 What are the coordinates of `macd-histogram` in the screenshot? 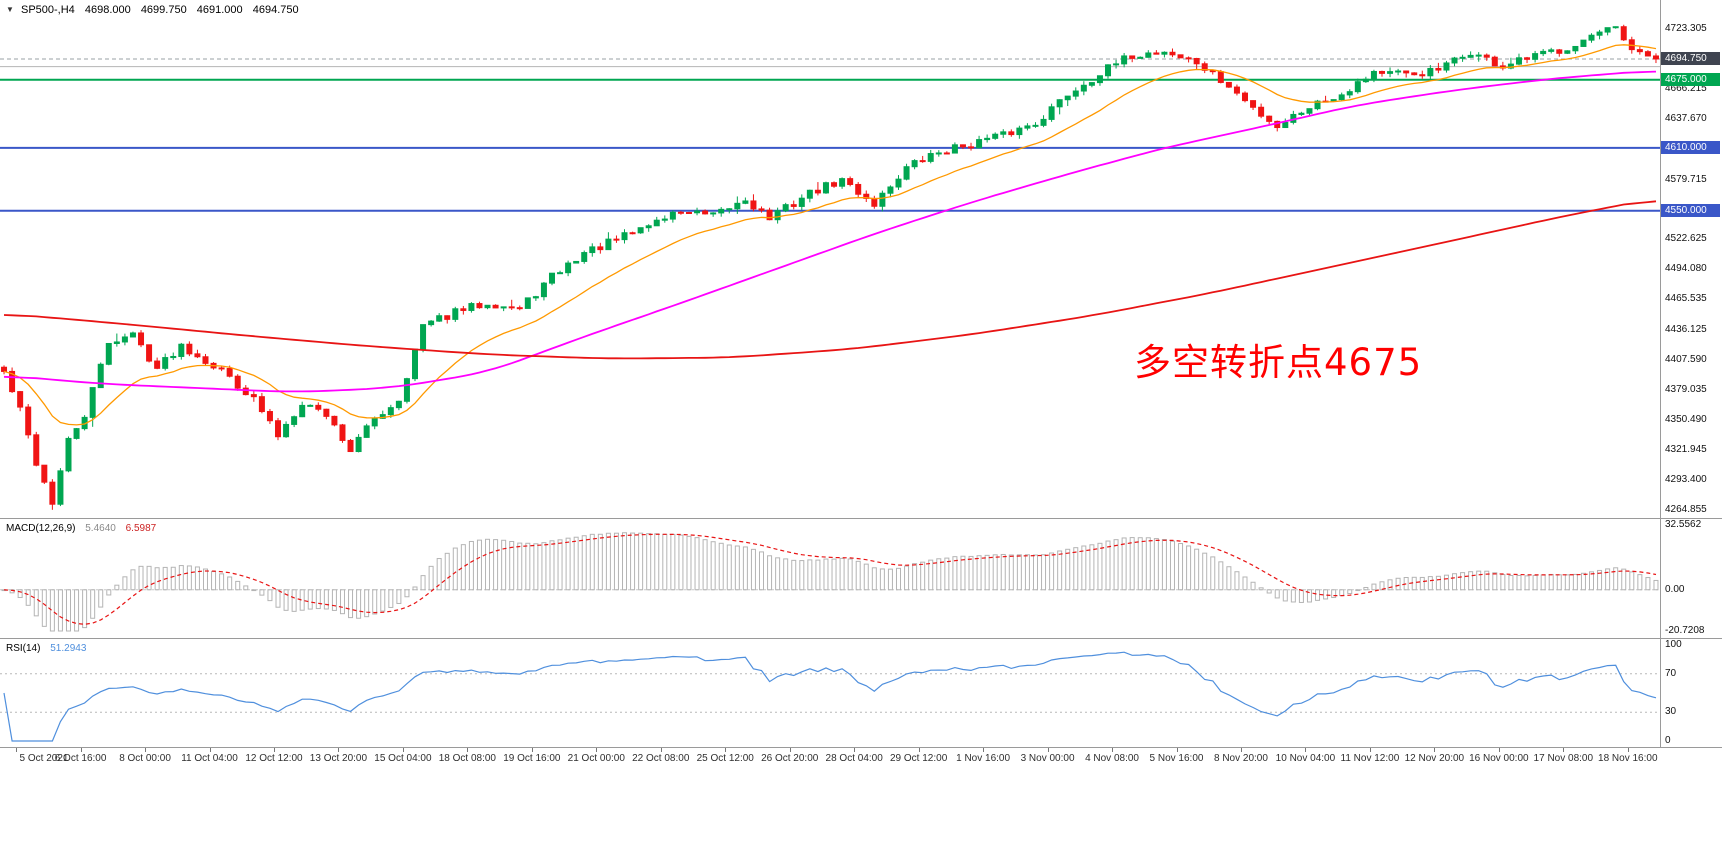 It's located at (830, 582).